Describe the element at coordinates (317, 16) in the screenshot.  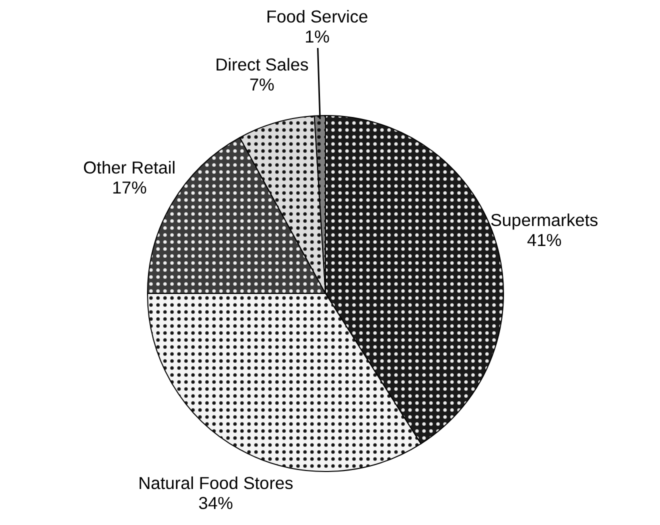
I see `slice-label: Food Service` at that location.